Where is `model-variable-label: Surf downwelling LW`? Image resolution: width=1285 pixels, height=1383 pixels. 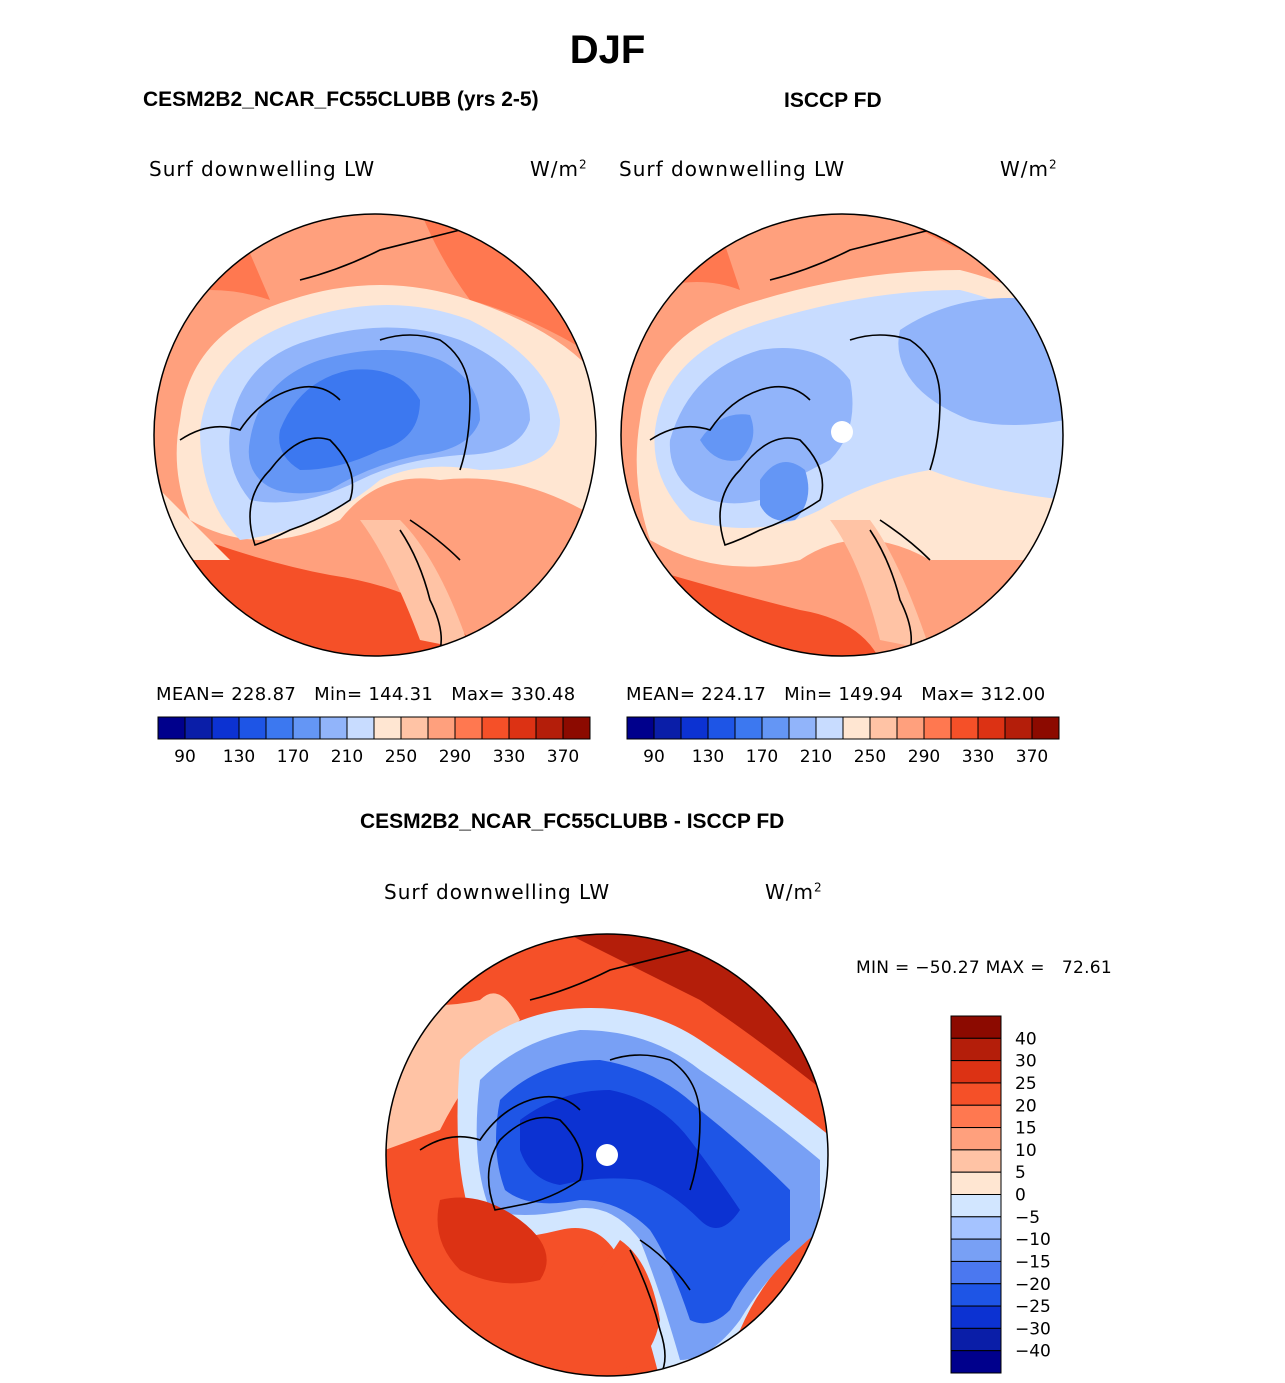
model-variable-label: Surf downwelling LW is located at coordinates (262, 169).